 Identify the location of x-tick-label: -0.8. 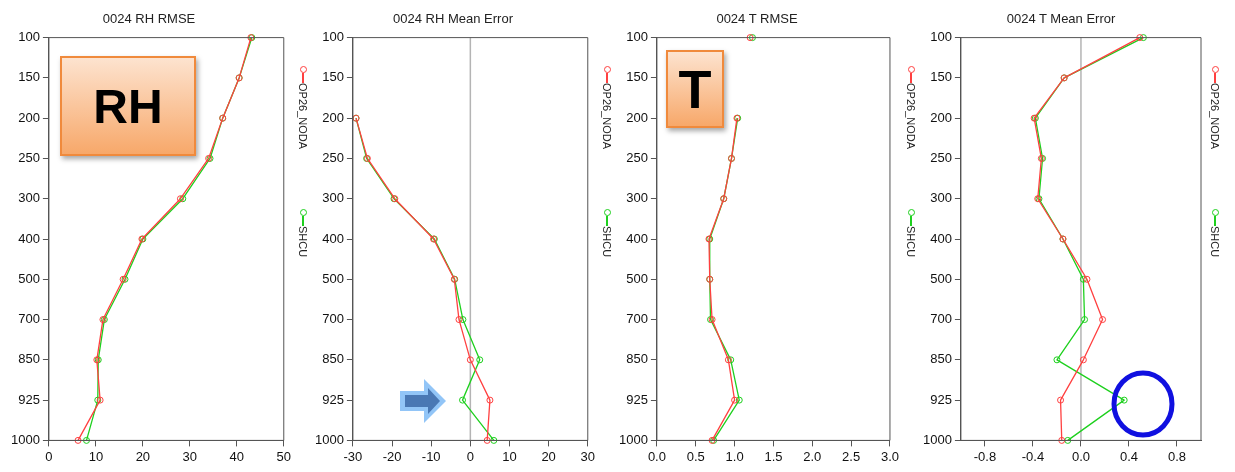
(985, 456).